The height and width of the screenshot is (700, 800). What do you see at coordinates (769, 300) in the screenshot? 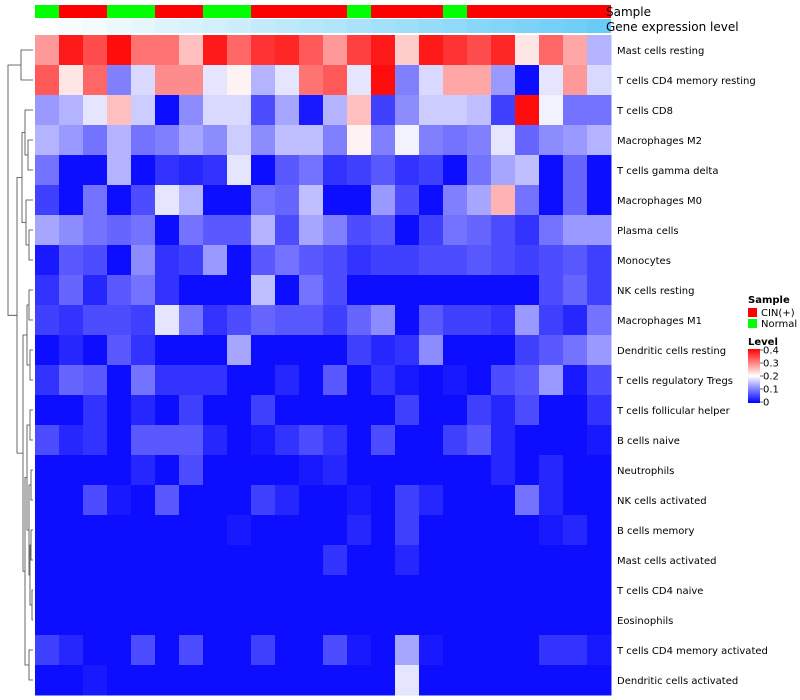
I see `legend-sample-title: Sample` at bounding box center [769, 300].